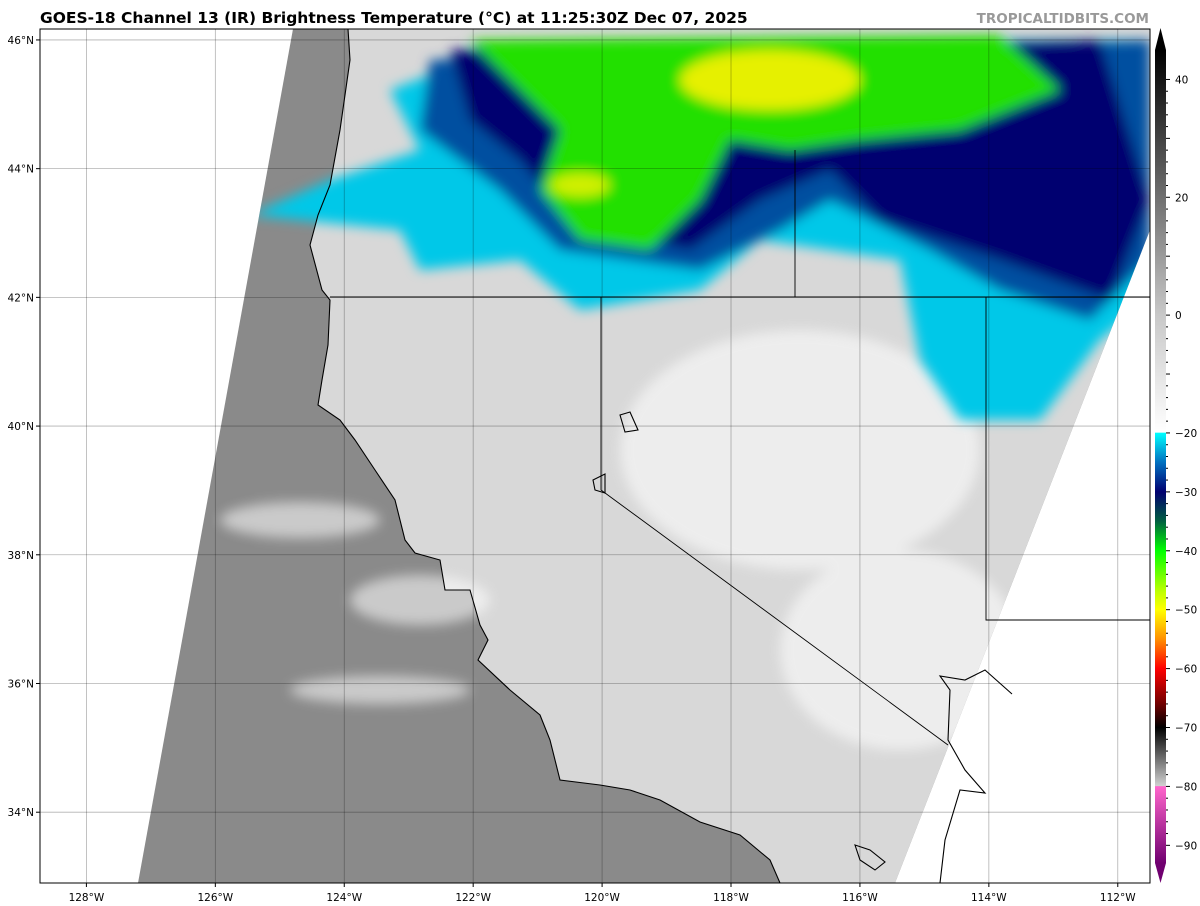 The width and height of the screenshot is (1200, 906). Describe the element at coordinates (1186, 846) in the screenshot. I see `colorbar-tick-label: −90` at that location.